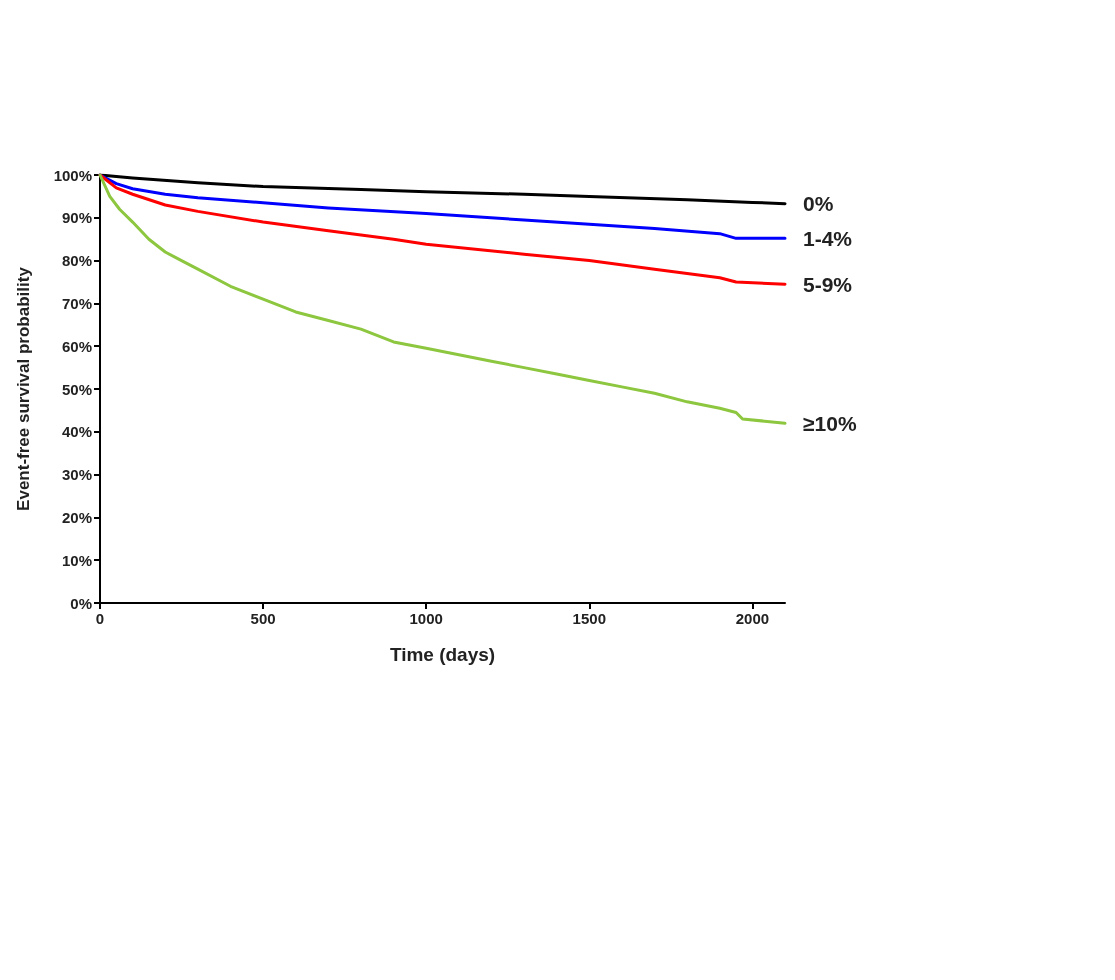  I want to click on y-tick-label: 10%, so click(76, 560).